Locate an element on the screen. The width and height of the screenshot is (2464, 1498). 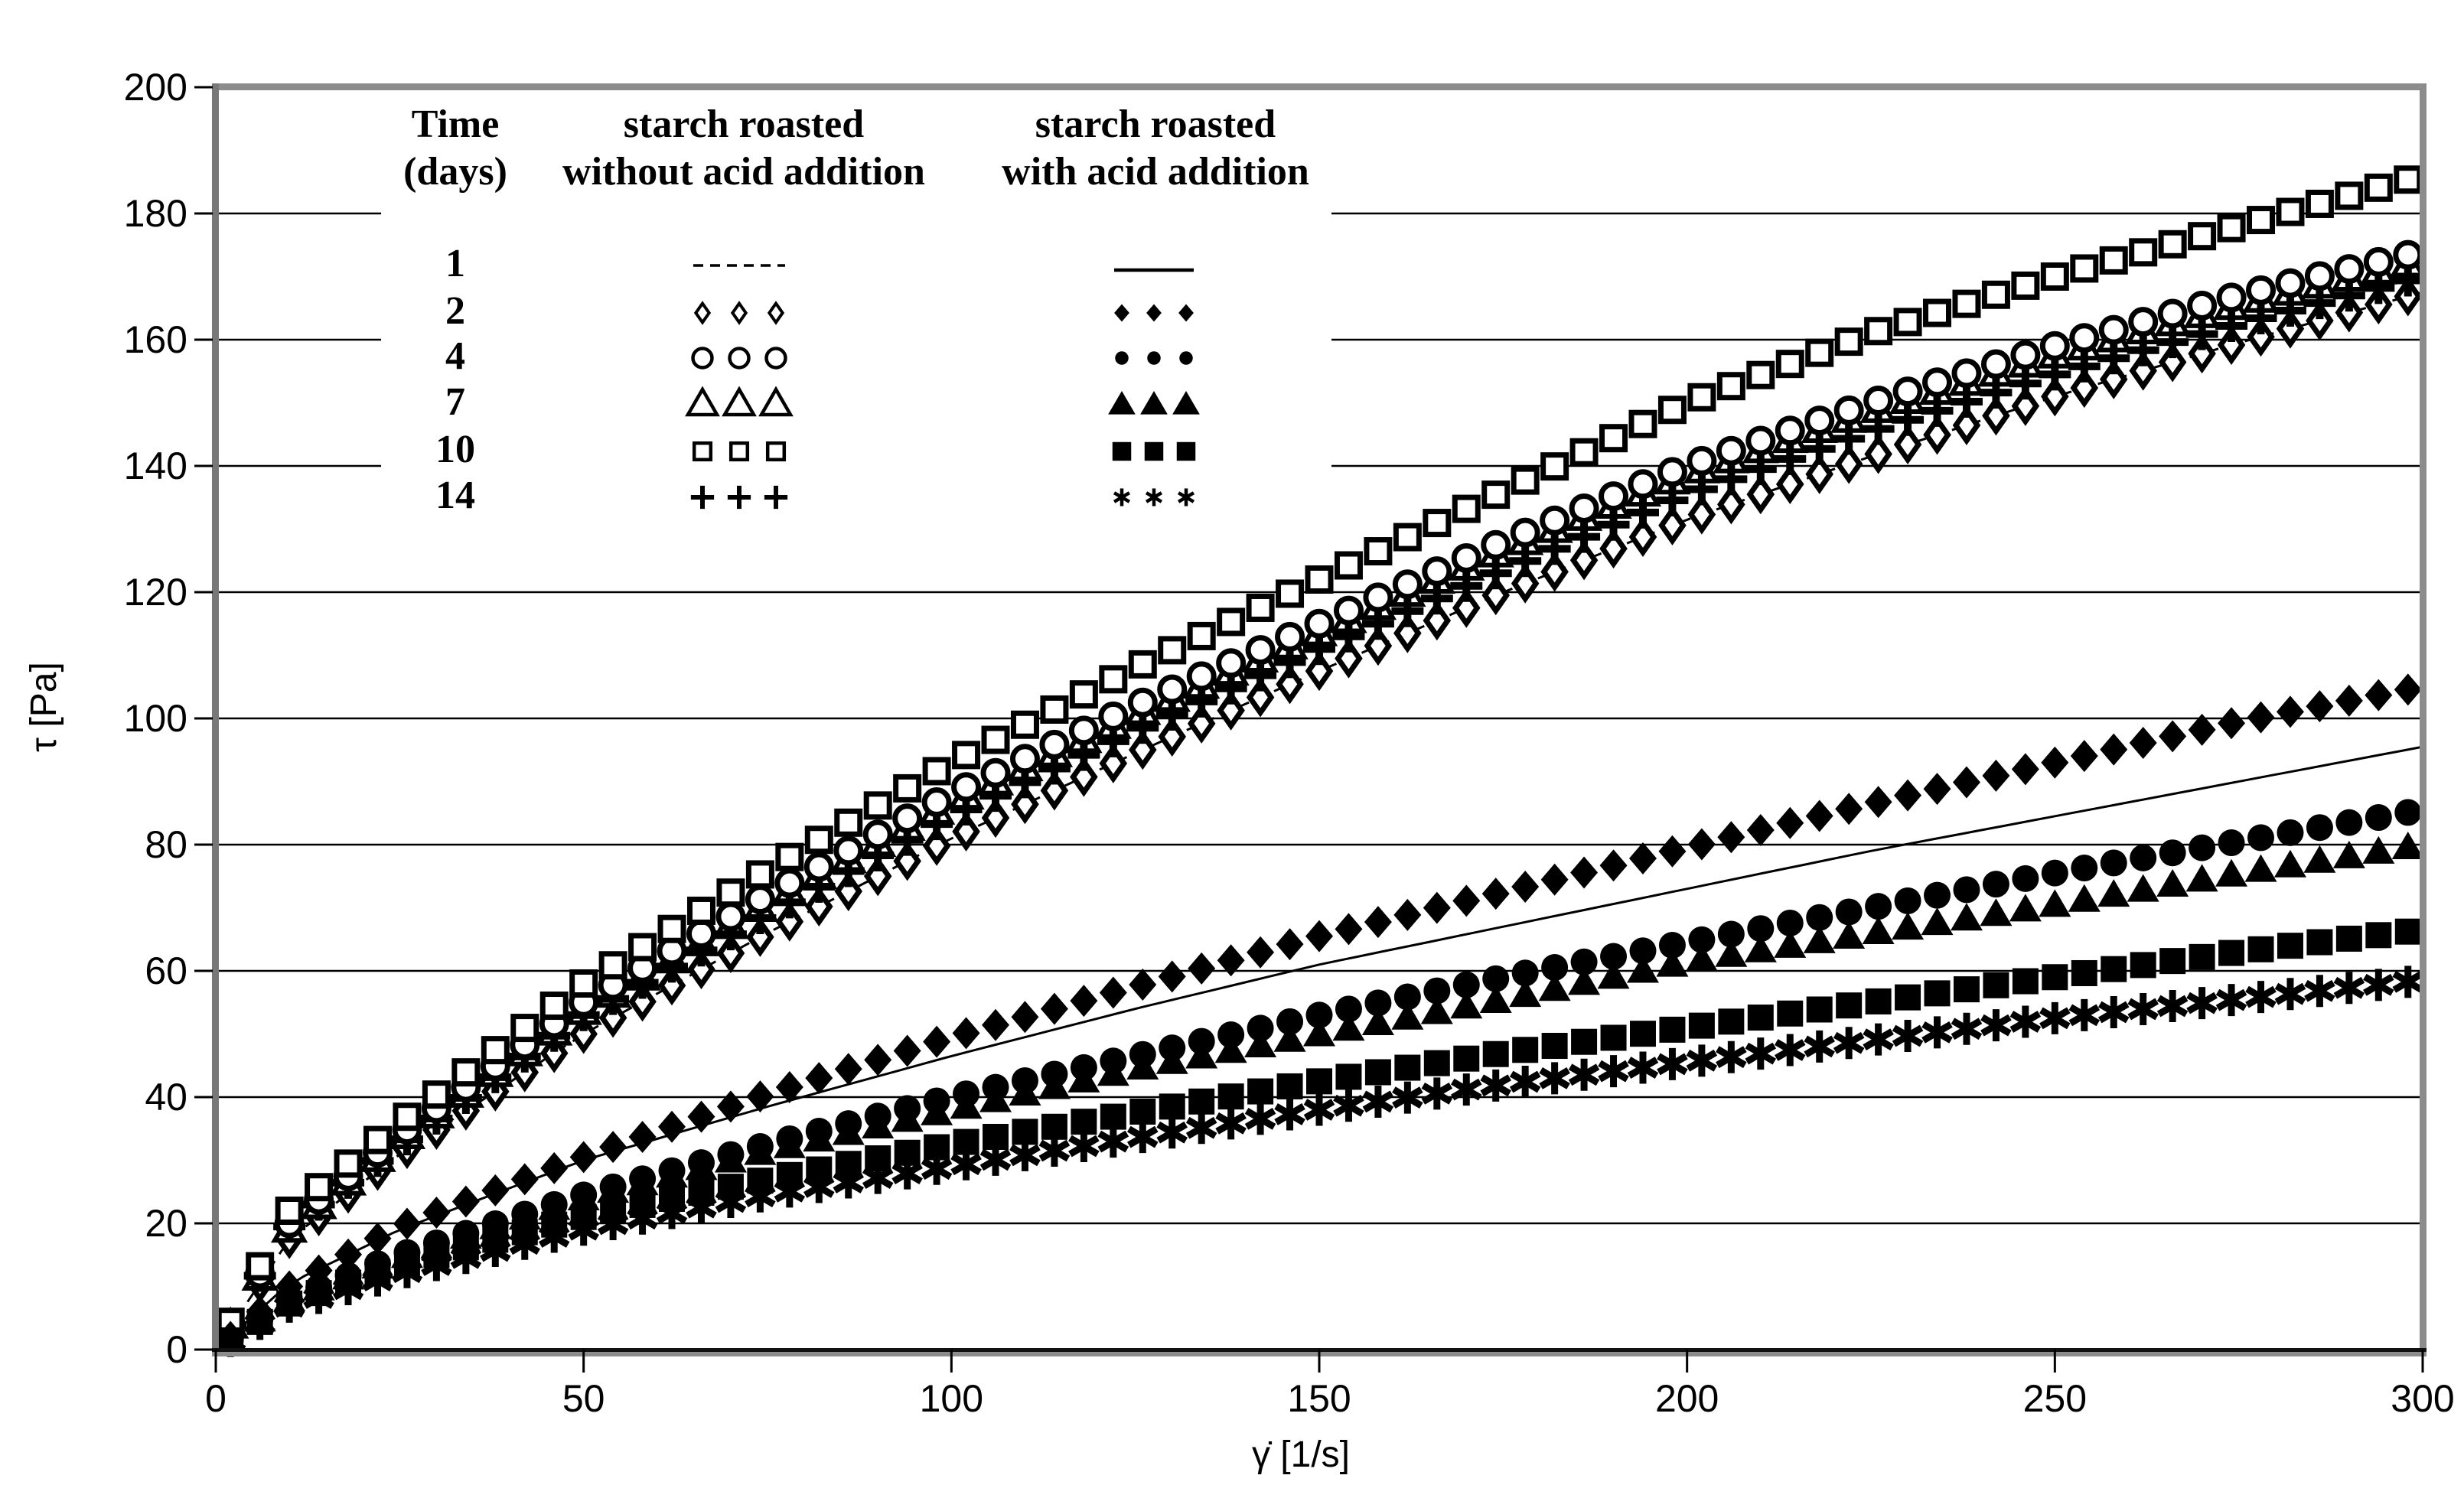
x-axis-title: γ̇ [1/s] is located at coordinates (1301, 1454).